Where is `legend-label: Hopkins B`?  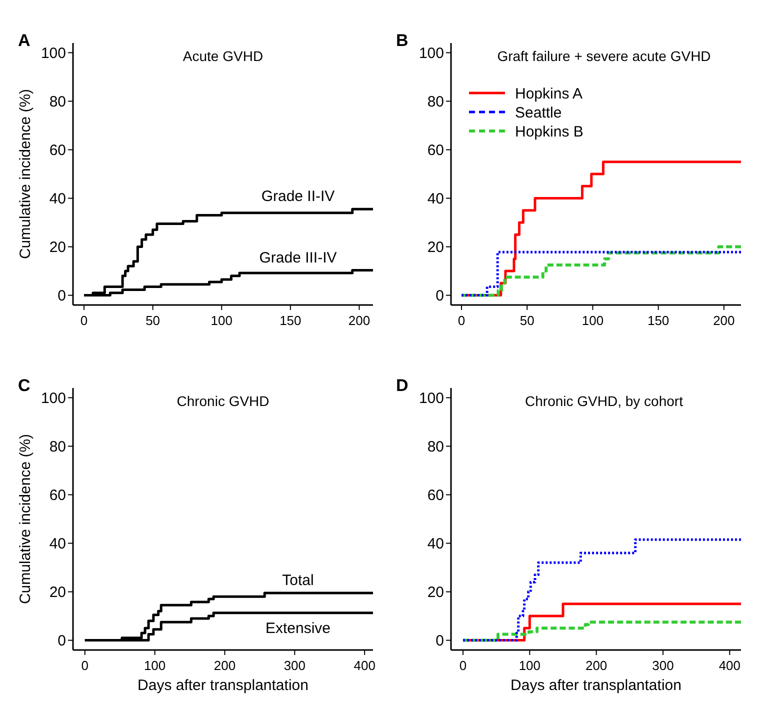 legend-label: Hopkins B is located at coordinates (549, 131).